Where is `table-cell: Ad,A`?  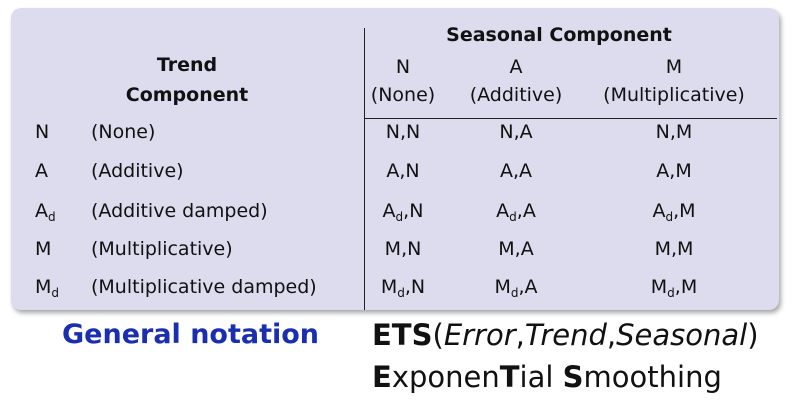
table-cell: Ad,A is located at coordinates (516, 212).